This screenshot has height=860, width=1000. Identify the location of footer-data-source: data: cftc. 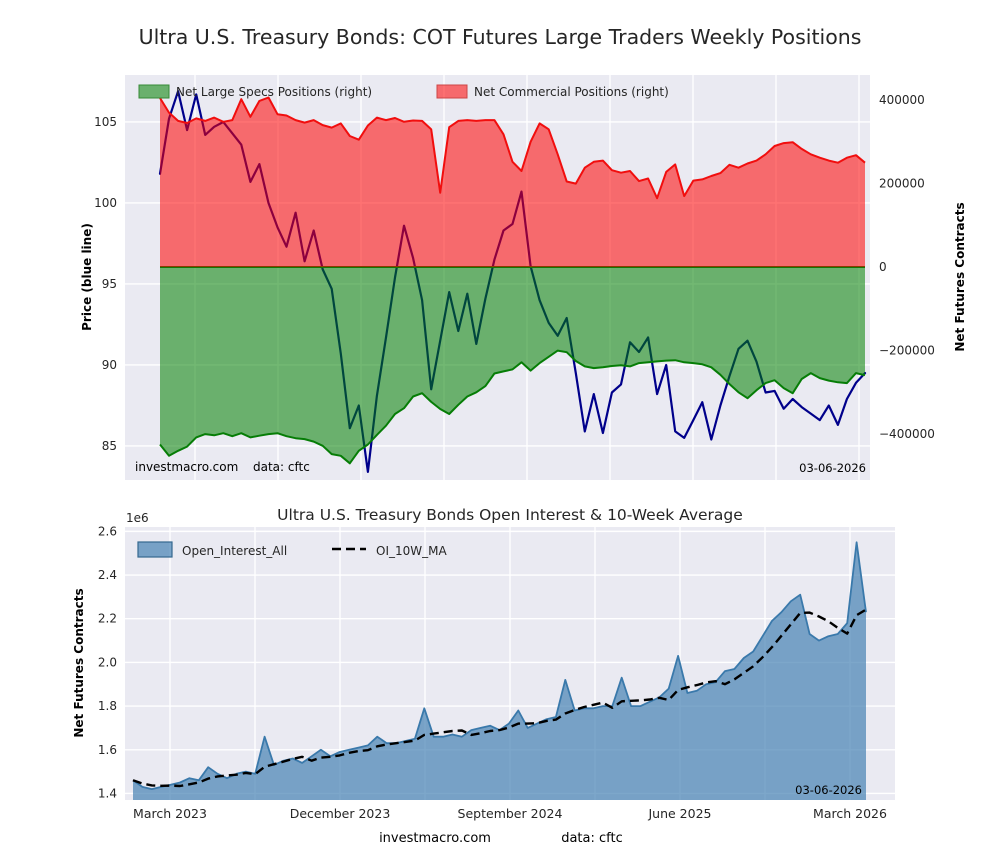
(592, 838).